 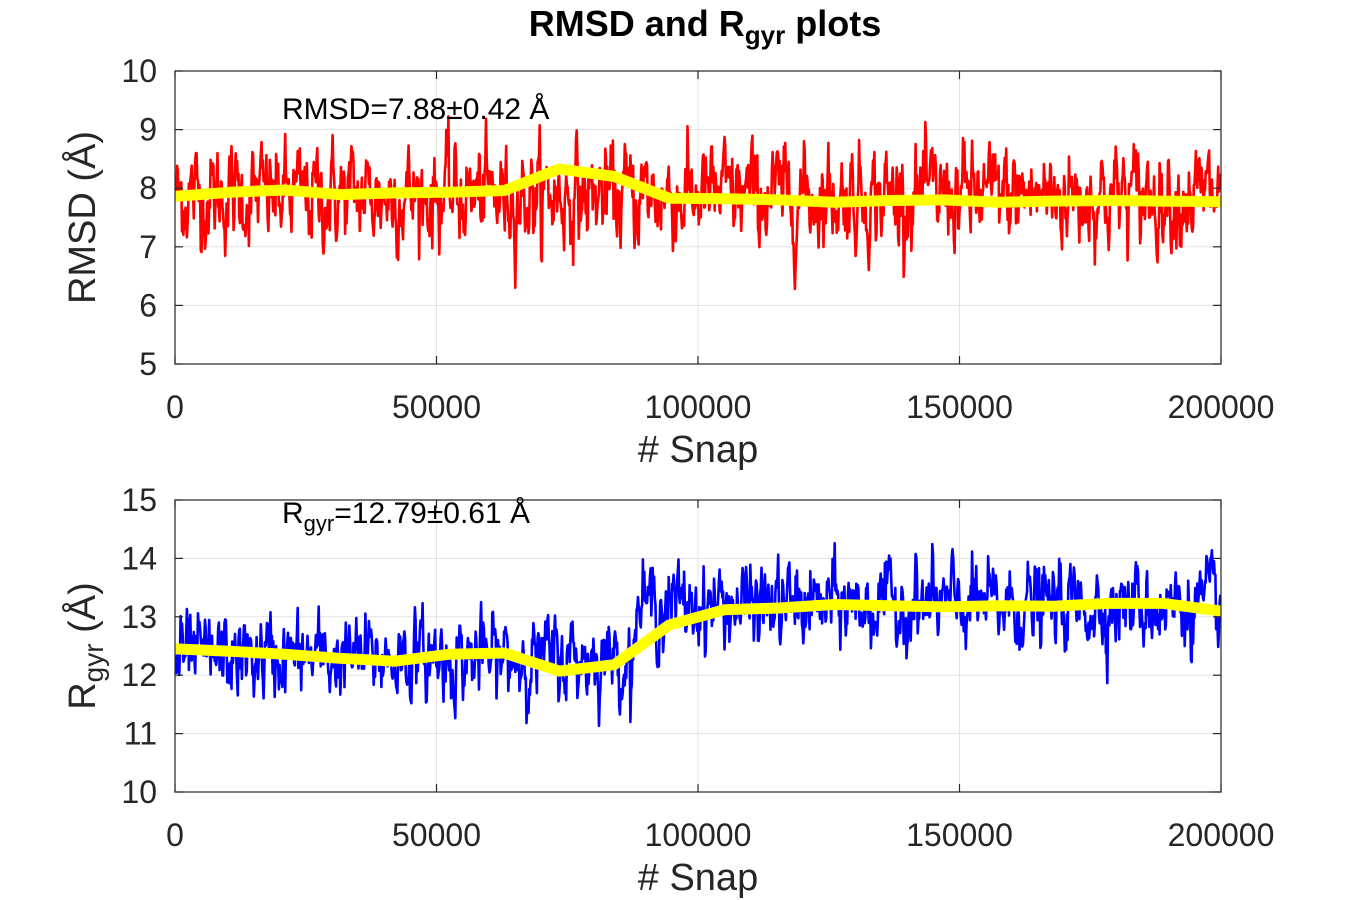 What do you see at coordinates (148, 305) in the screenshot?
I see `rmsd-y-tick-label: 6` at bounding box center [148, 305].